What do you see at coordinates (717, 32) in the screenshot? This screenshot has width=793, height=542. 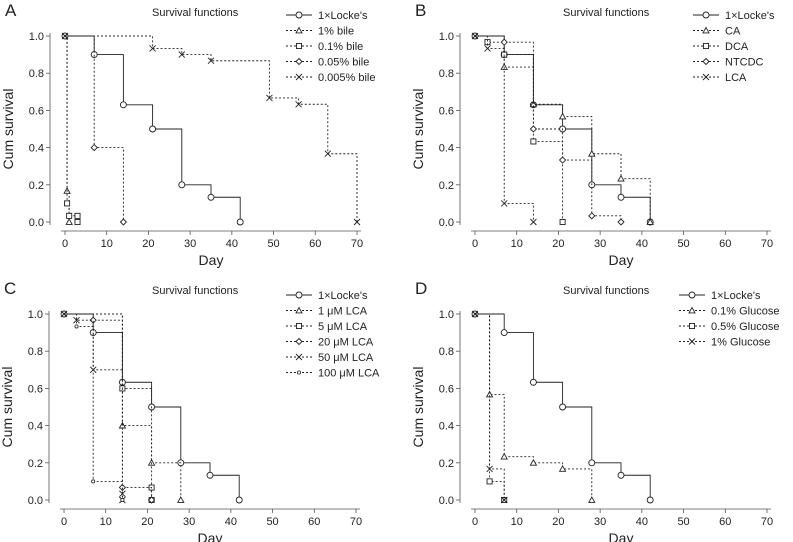 I see `legend-item: CA` at bounding box center [717, 32].